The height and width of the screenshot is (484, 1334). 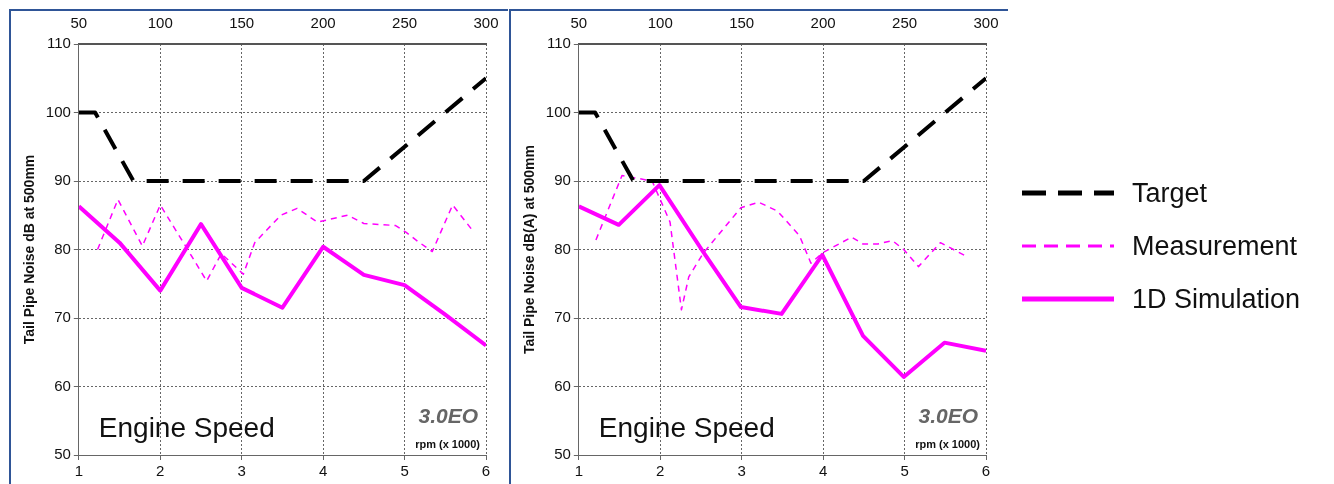 I want to click on y-axis-title: Tail Pipe Noise dB(A) at 500mm, so click(x=529, y=249).